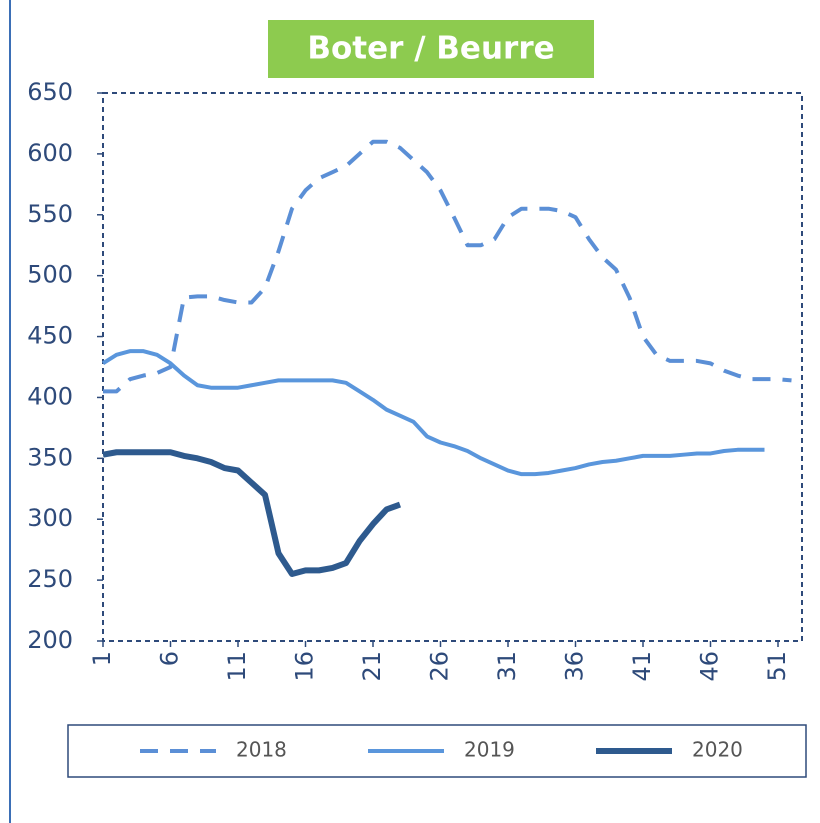 This screenshot has width=820, height=823. Describe the element at coordinates (710, 666) in the screenshot. I see `x-tick-label: 46` at that location.